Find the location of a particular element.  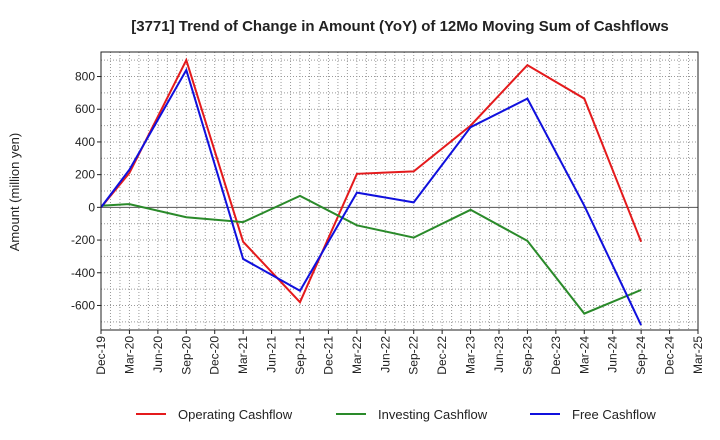

legend-label: Investing Cashflow is located at coordinates (433, 414).